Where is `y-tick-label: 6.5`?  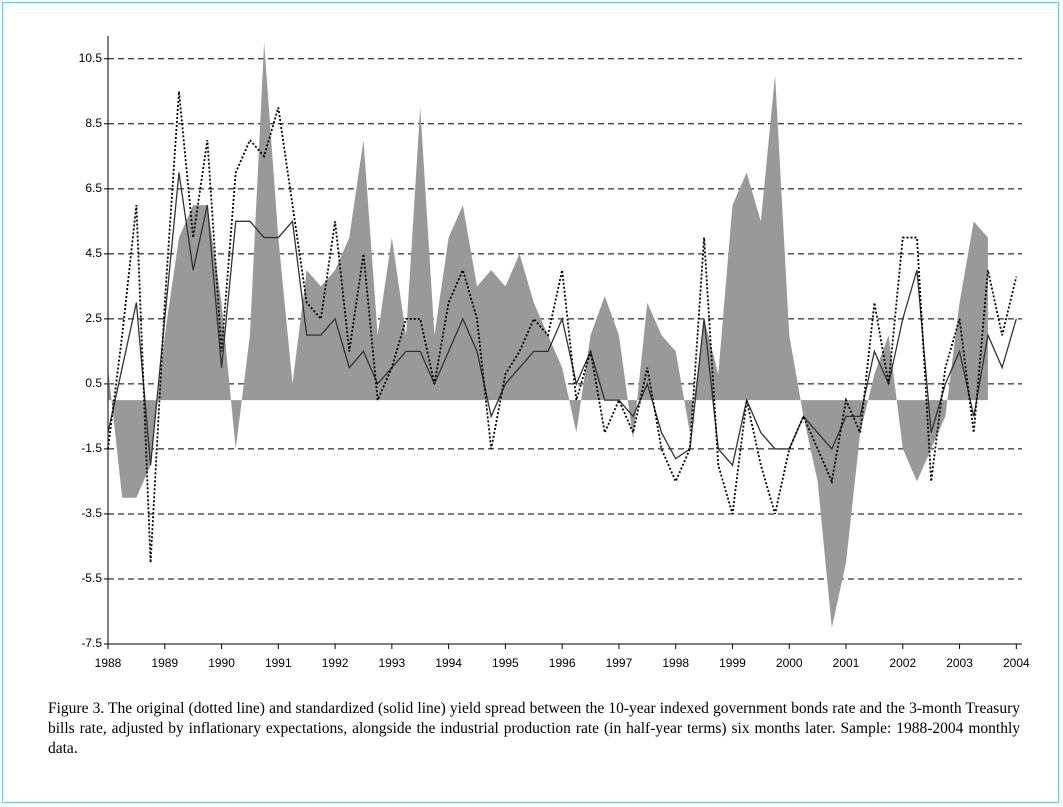
y-tick-label: 6.5 is located at coordinates (93, 188).